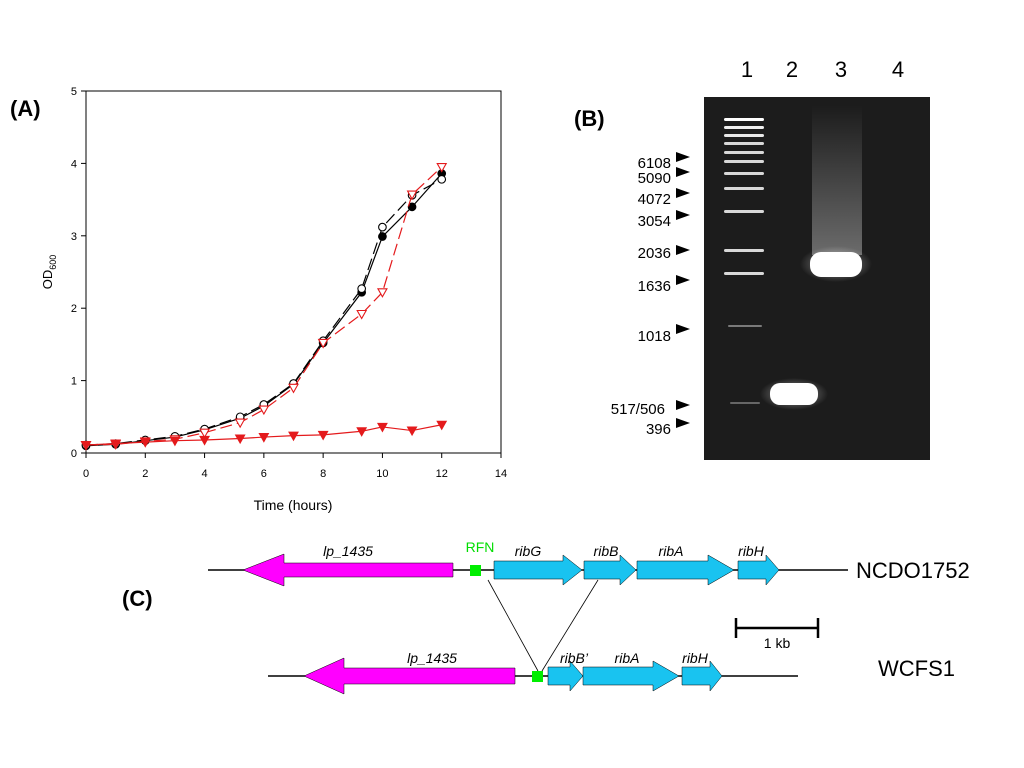 The image size is (1024, 768). I want to click on ribA-gene-wcfs, so click(631, 676).